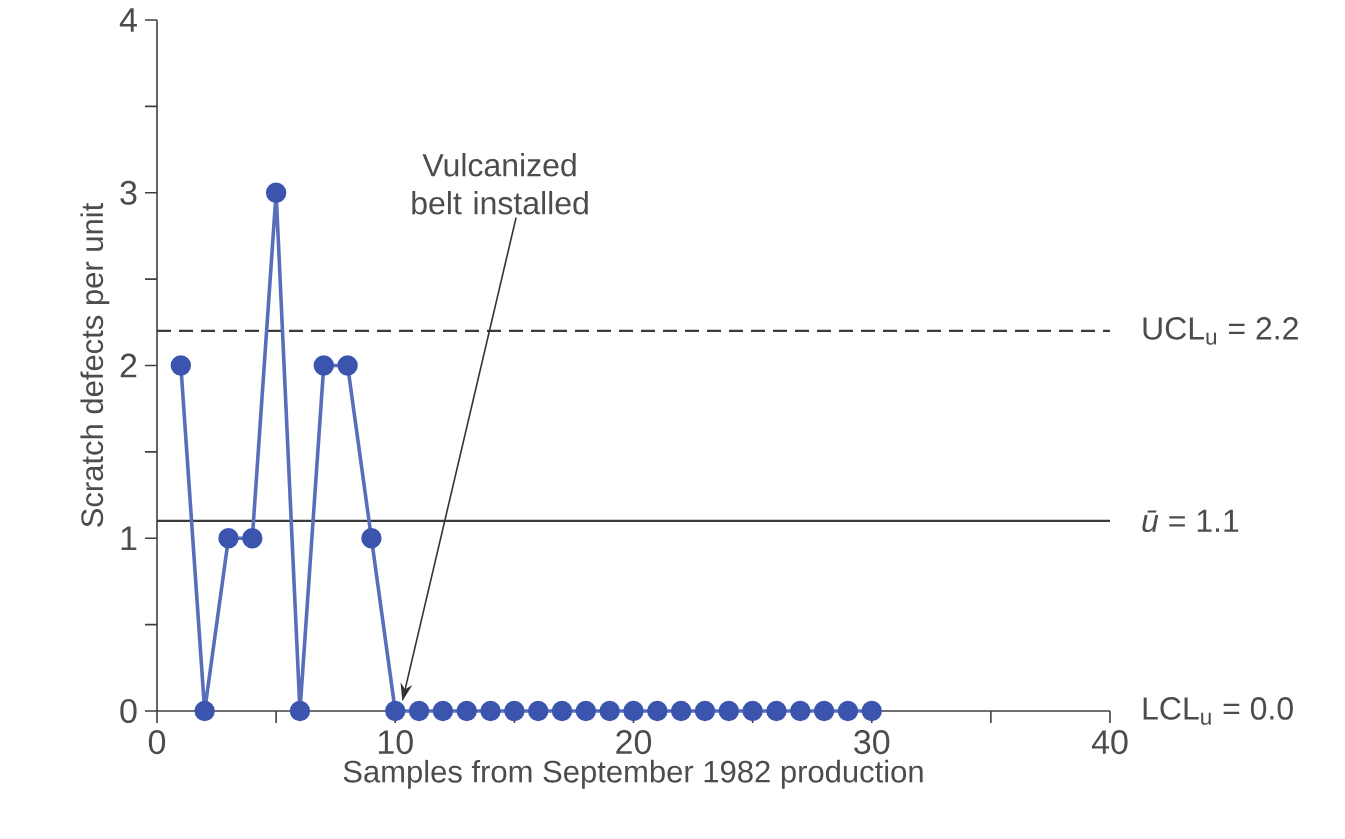 The height and width of the screenshot is (839, 1345). I want to click on x-tick-label: 40, so click(1109, 742).